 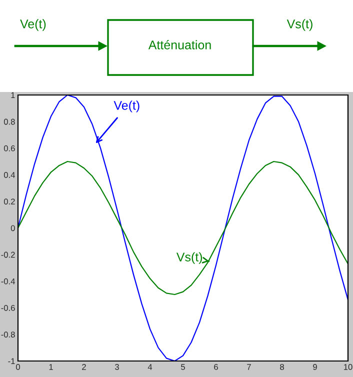 I want to click on x-tick-label: 1, so click(x=51, y=367).